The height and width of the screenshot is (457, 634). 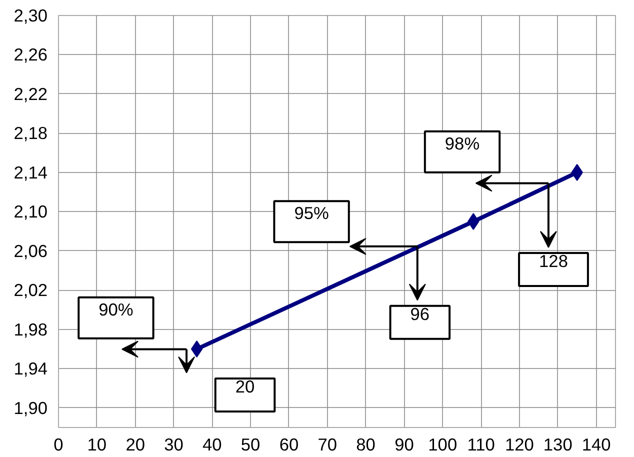 I want to click on x-tick-label: 60, so click(x=289, y=444).